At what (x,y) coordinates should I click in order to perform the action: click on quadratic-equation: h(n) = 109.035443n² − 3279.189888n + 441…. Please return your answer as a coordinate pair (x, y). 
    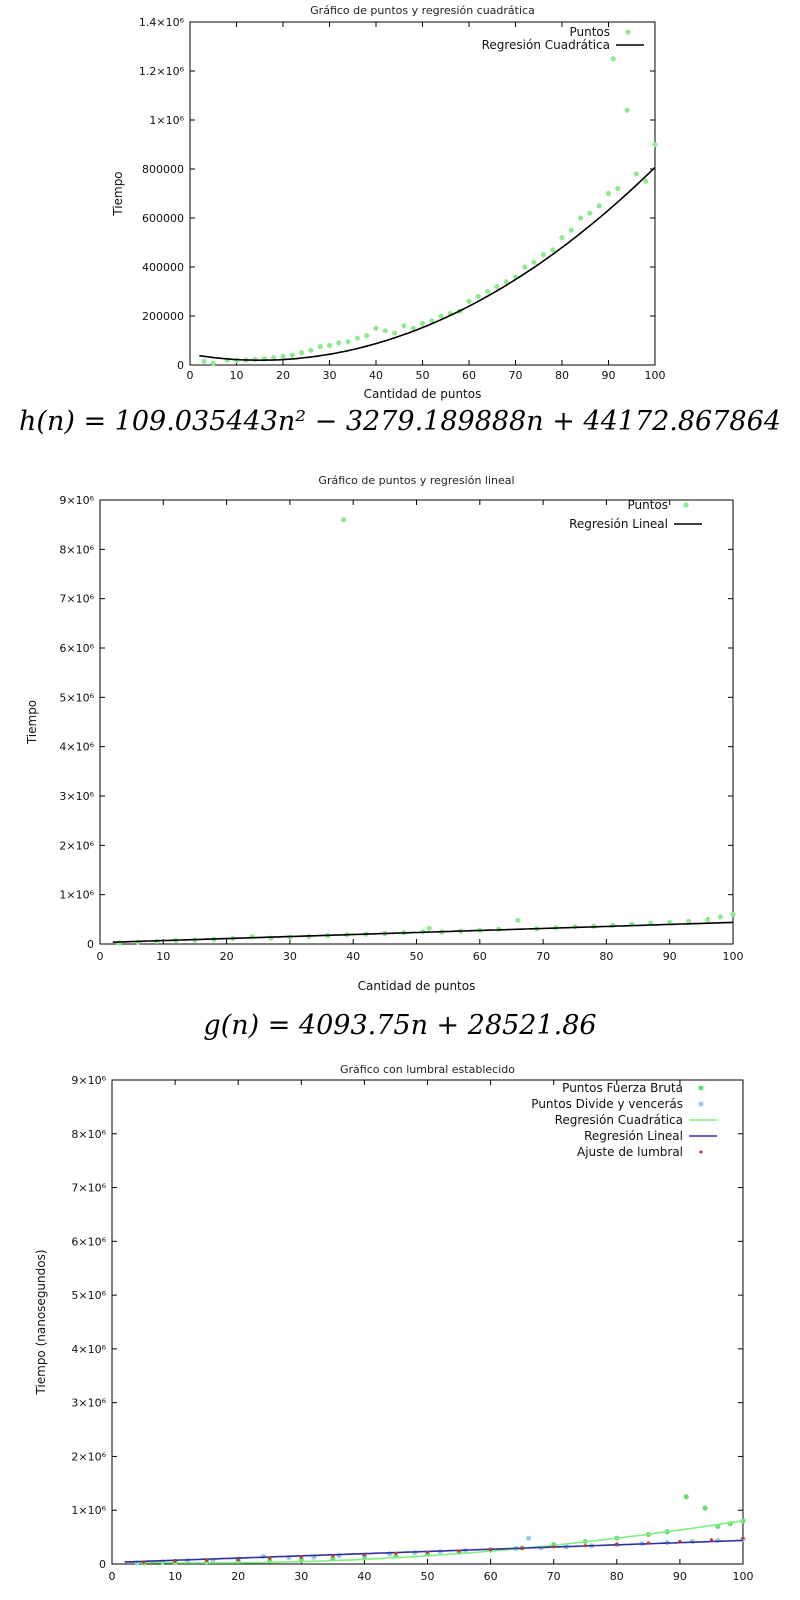
    Looking at the image, I should click on (400, 421).